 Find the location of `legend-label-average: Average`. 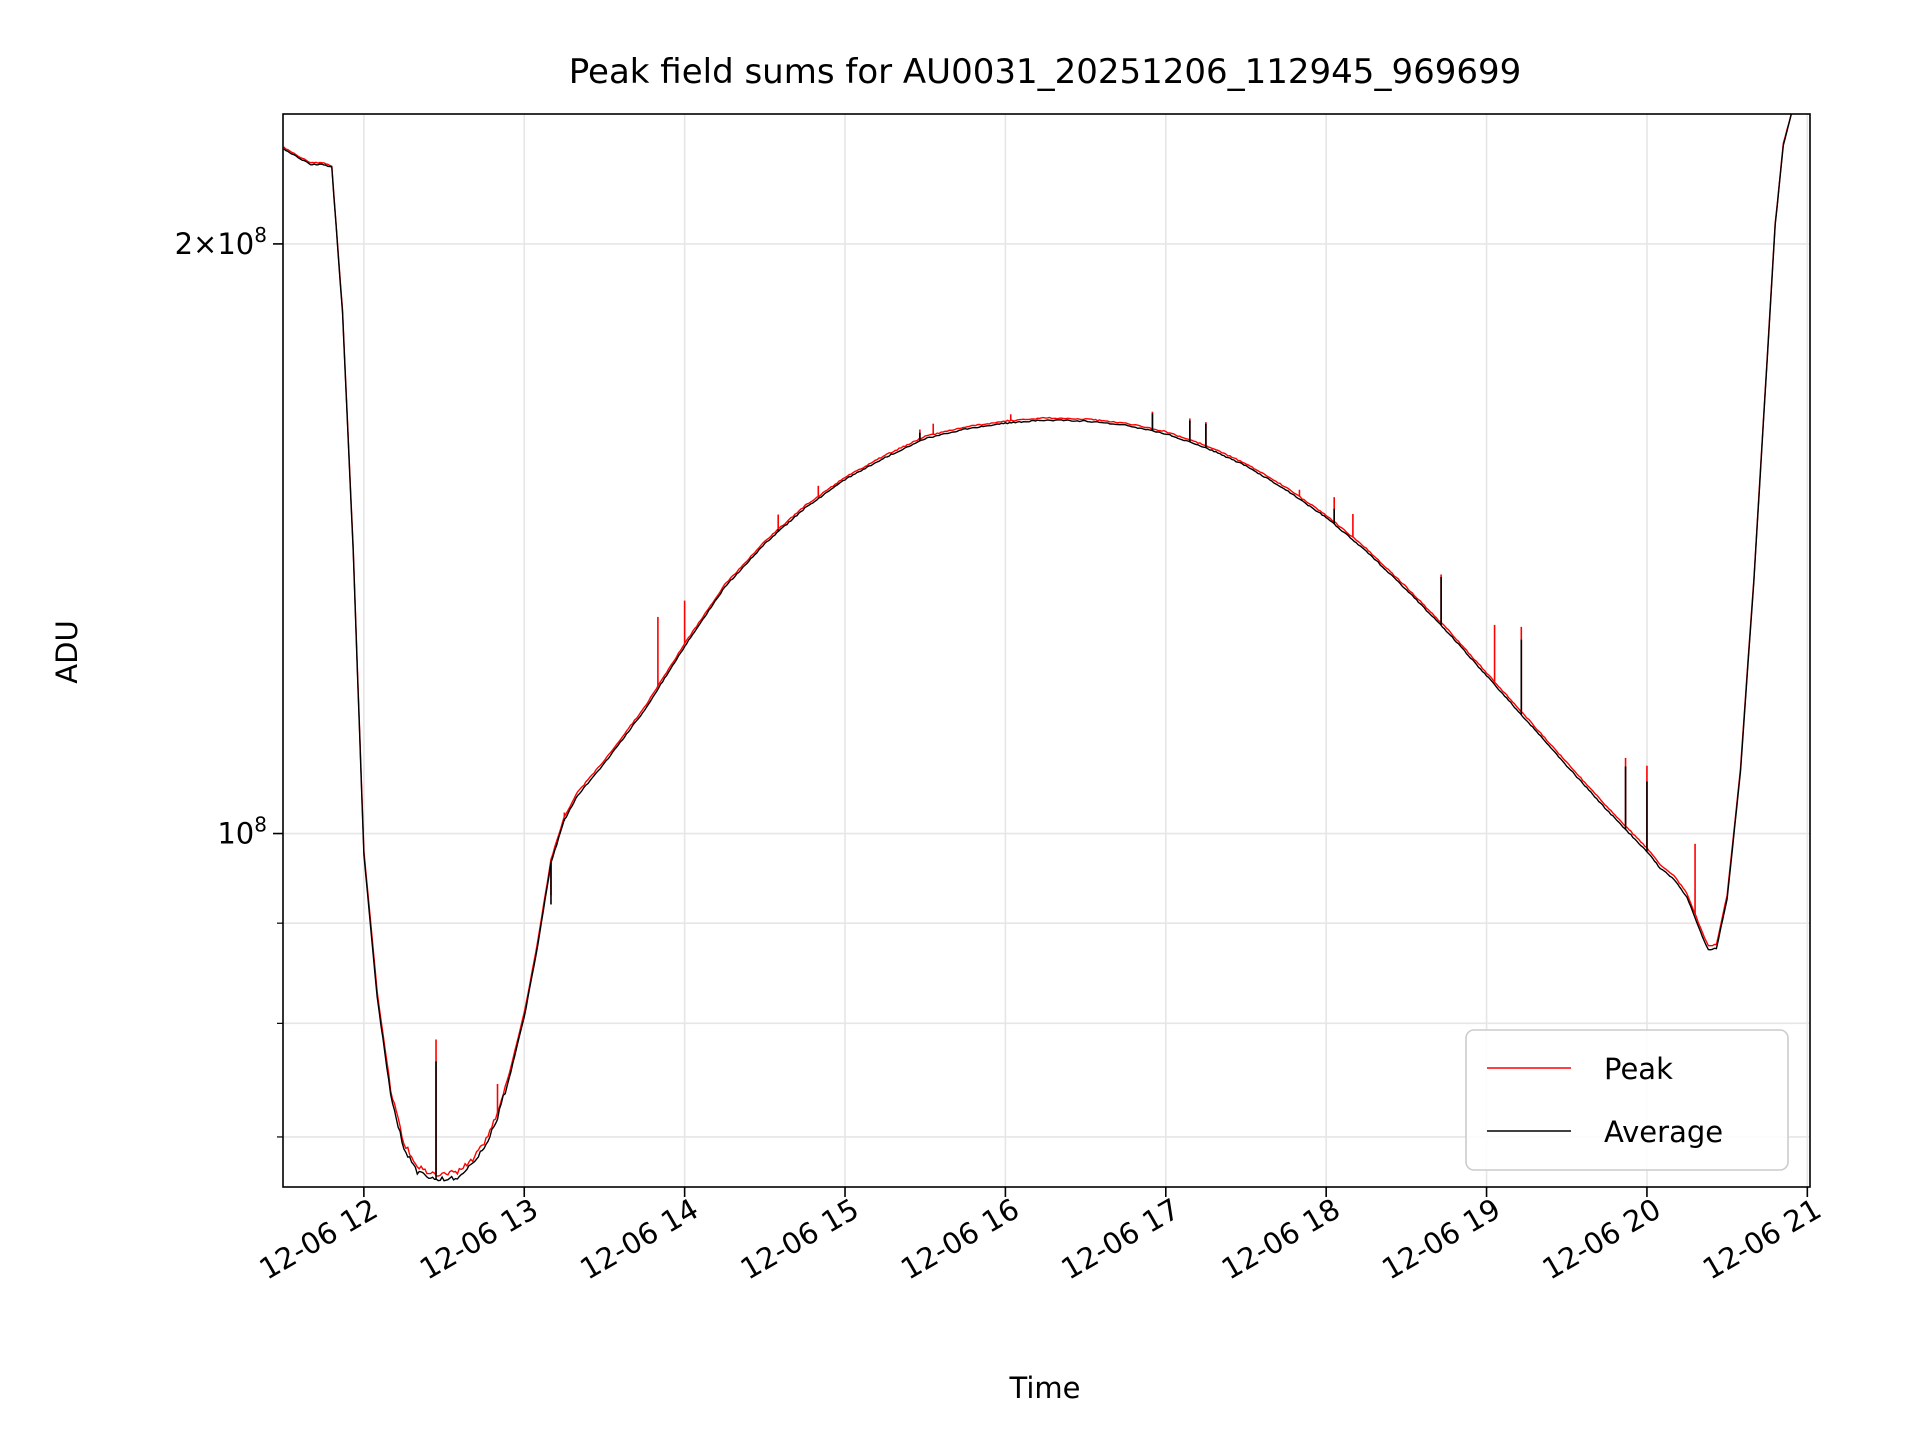

legend-label-average: Average is located at coordinates (1663, 1132).